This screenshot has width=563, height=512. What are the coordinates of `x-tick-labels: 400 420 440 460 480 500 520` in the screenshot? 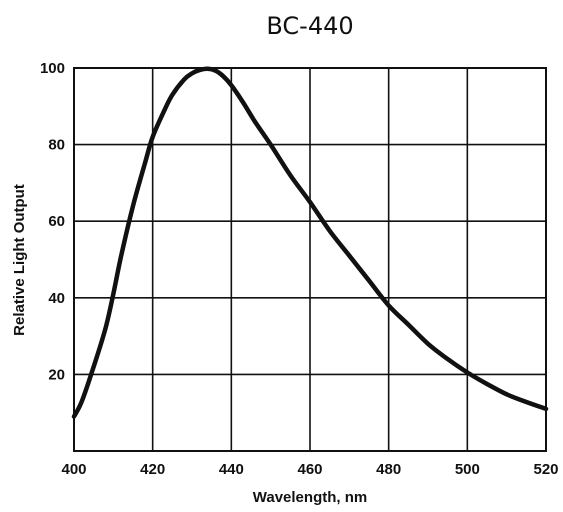 It's located at (309, 469).